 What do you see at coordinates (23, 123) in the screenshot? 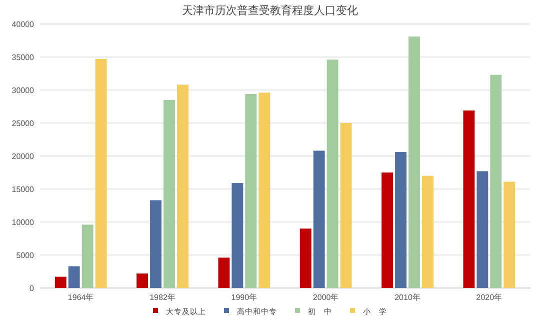
I see `y-tick-label: 25000` at bounding box center [23, 123].